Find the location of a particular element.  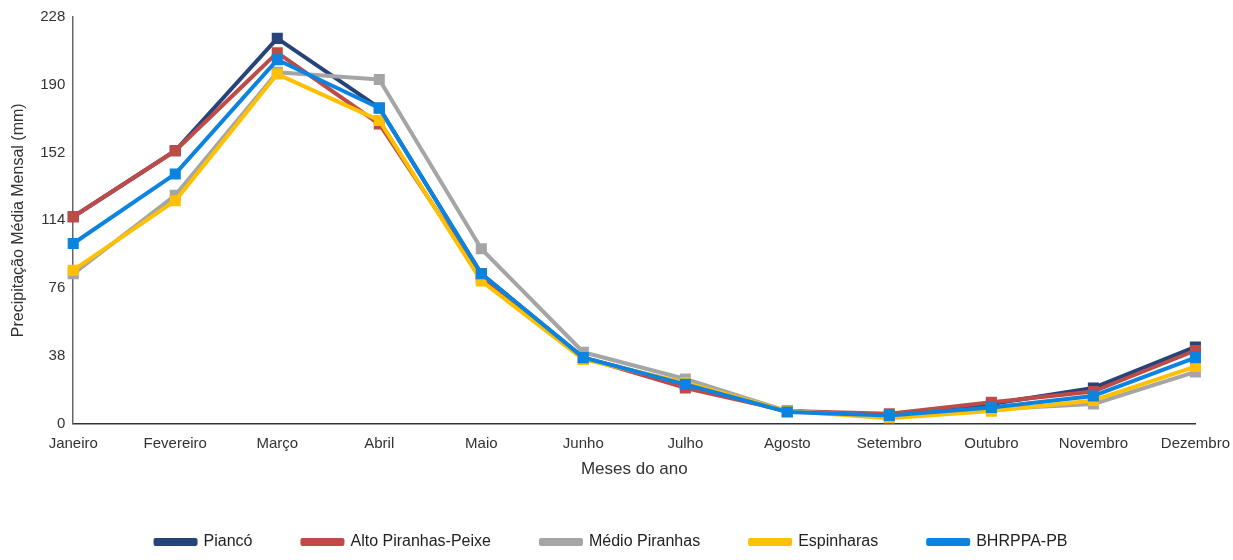

x-tick-label: Agosto is located at coordinates (787, 442).